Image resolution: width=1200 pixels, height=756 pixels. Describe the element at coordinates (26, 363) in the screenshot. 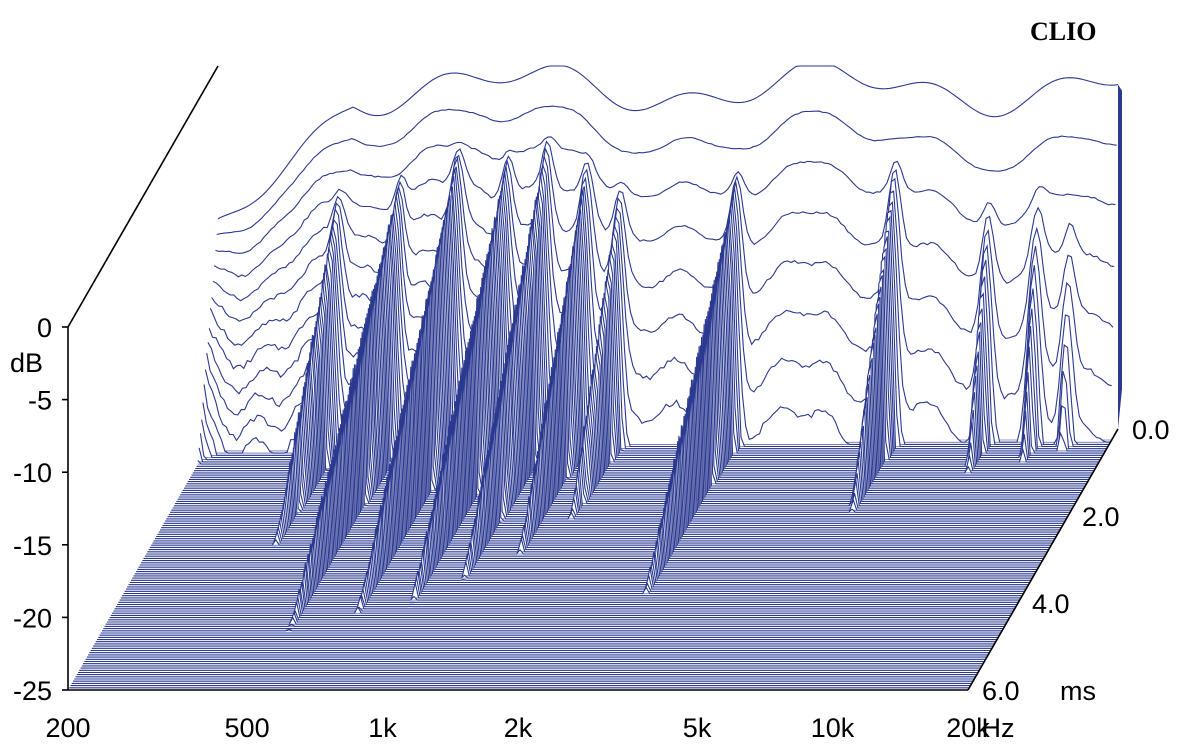

I see `y-unit-label: dB` at that location.